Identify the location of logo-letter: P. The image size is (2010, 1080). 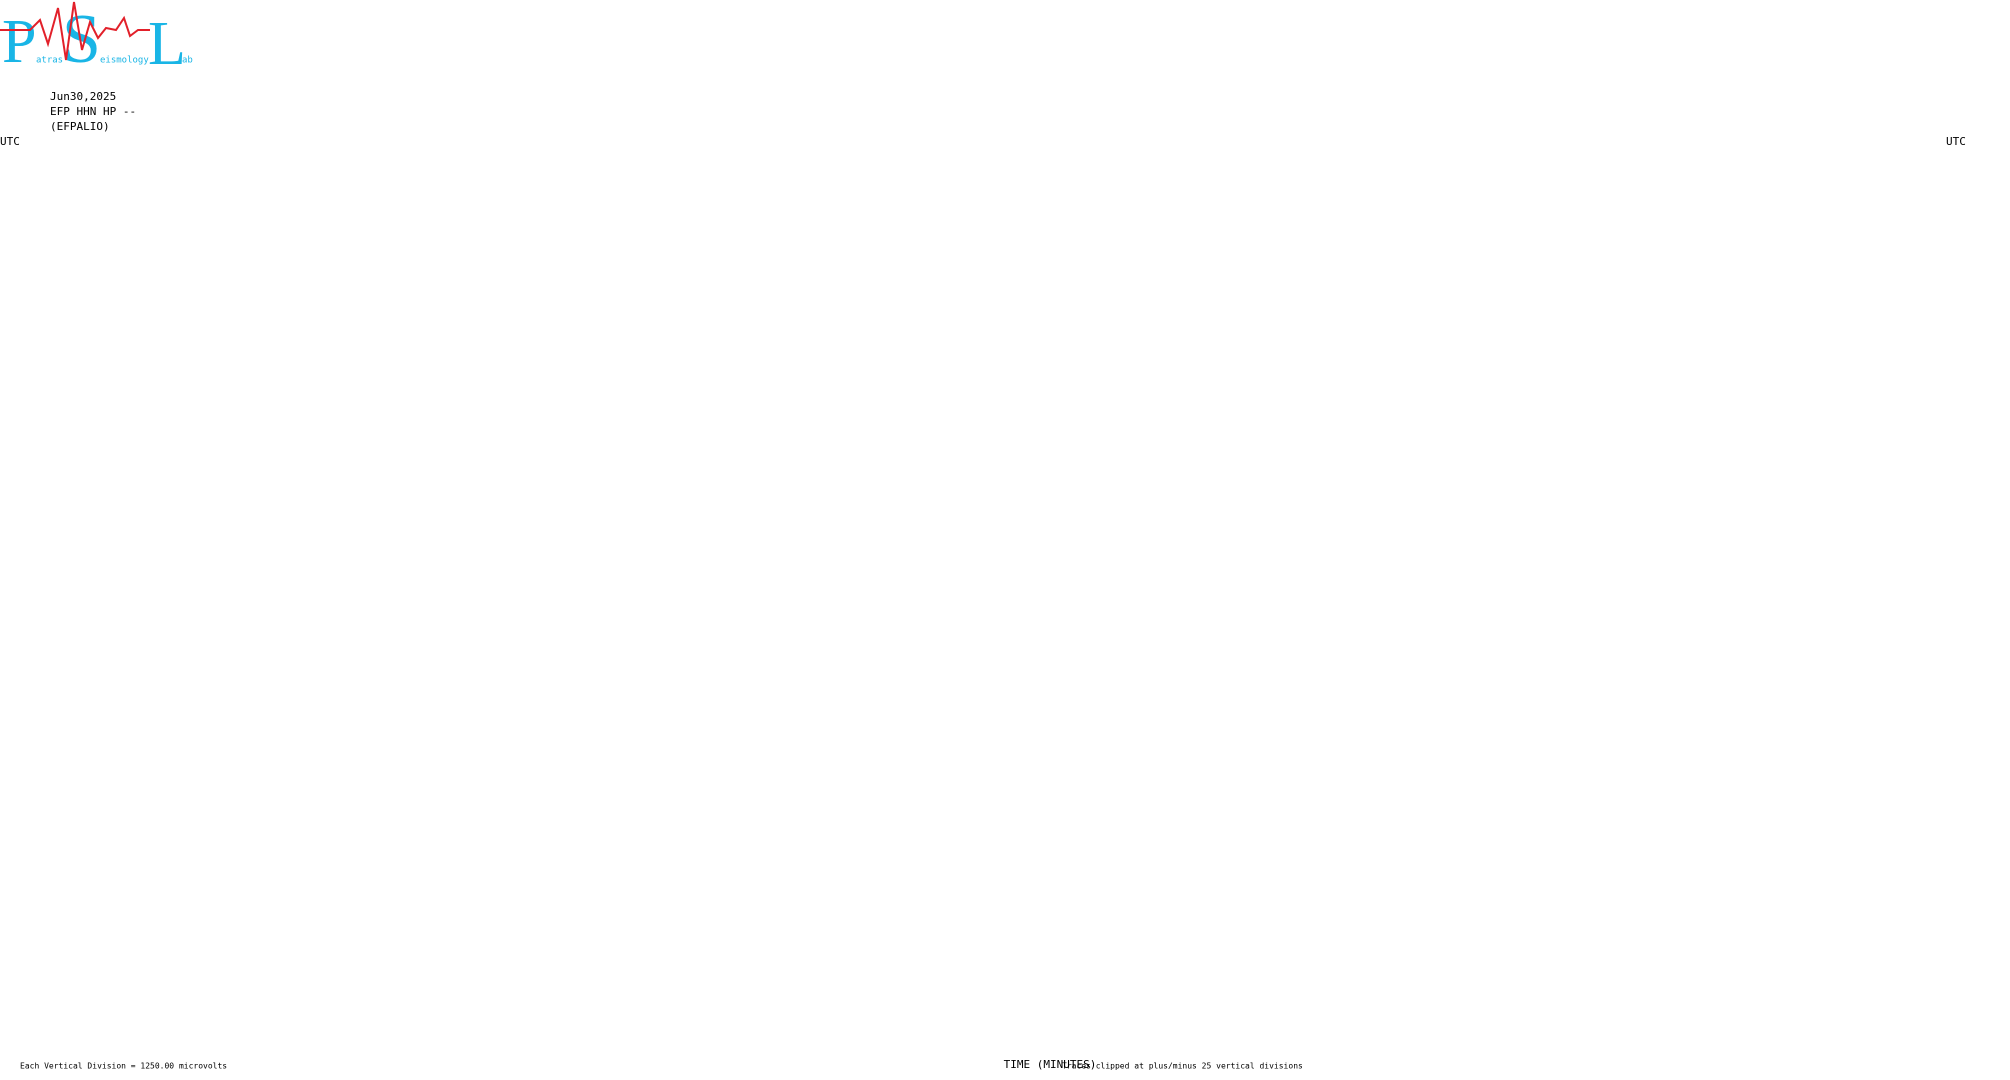
(19, 42).